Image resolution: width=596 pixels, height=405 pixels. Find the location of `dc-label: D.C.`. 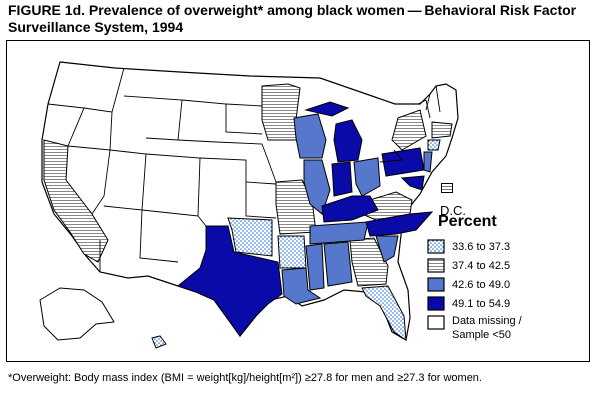

dc-label: D.C. is located at coordinates (453, 210).